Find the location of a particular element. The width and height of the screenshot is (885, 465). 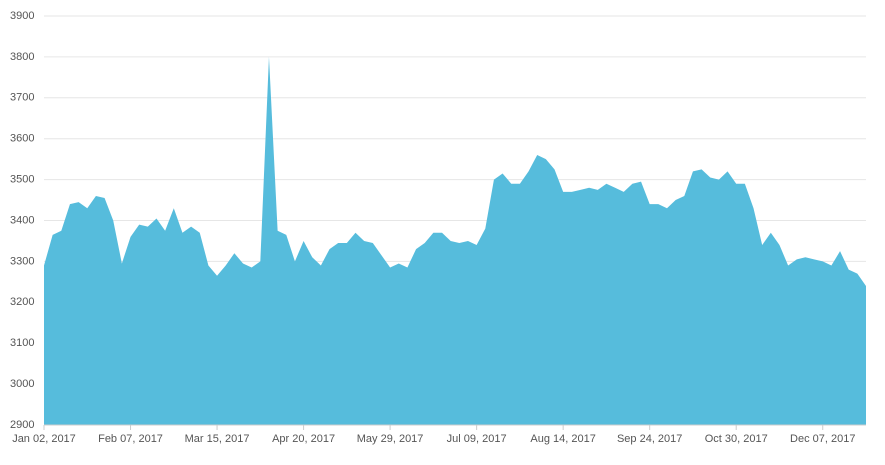

x-tick-label: Mar 15, 2017 is located at coordinates (217, 439).